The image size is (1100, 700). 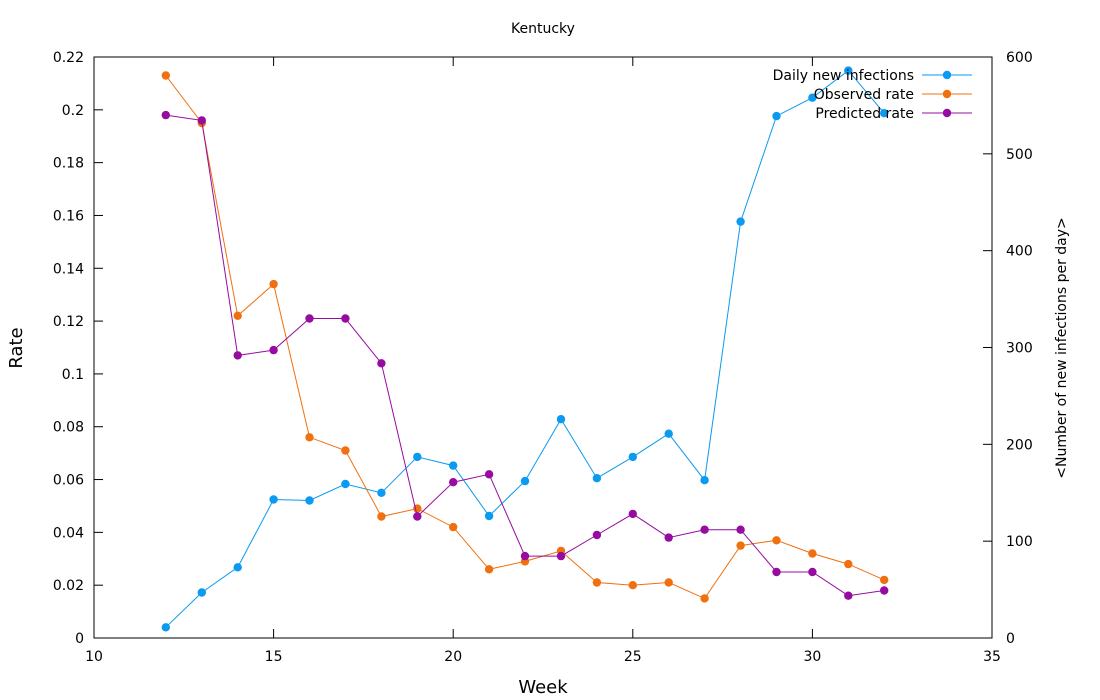 I want to click on x-tick-label: 20, so click(x=453, y=657).